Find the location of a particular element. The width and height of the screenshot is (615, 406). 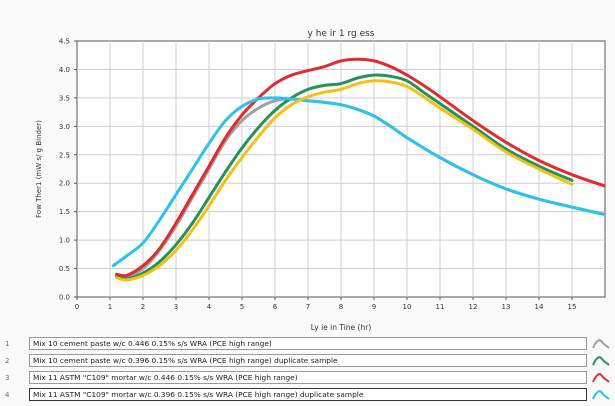

legend-number: 2 is located at coordinates (7, 361).